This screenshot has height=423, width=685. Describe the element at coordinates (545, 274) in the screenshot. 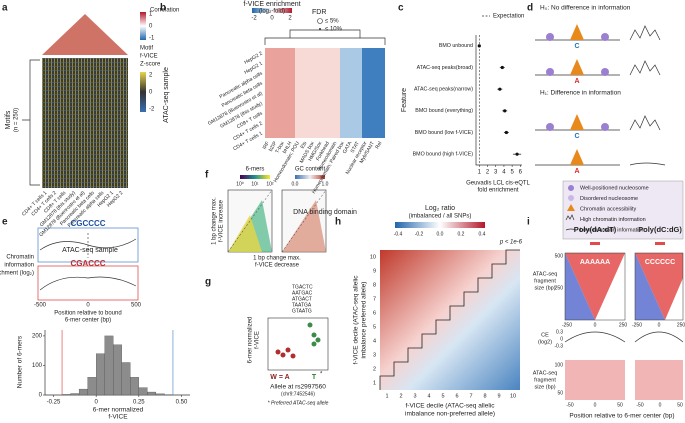

I see `label: ATAC-seq` at that location.